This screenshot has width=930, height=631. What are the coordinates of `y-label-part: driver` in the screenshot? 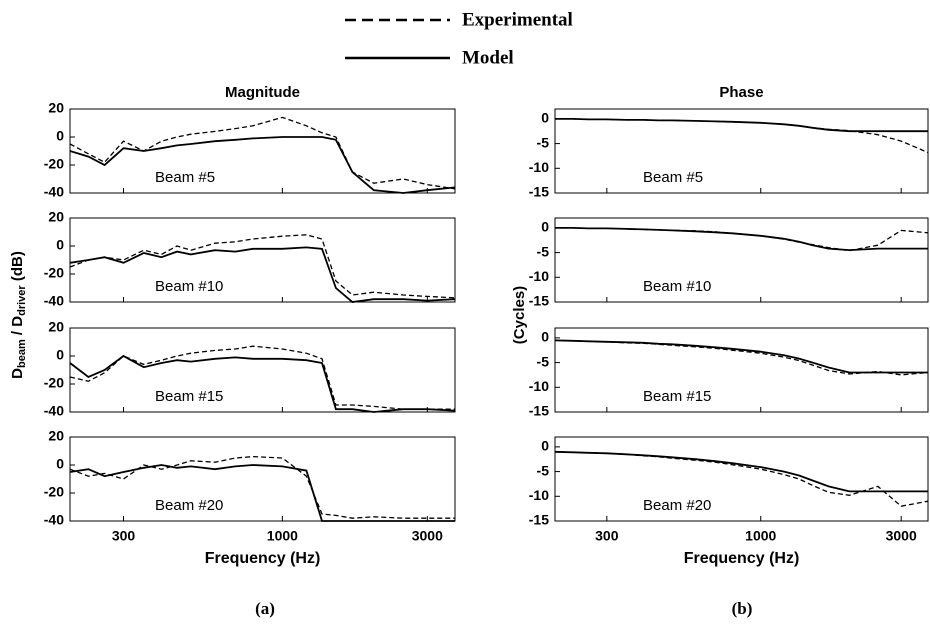 It's located at (22, 300).